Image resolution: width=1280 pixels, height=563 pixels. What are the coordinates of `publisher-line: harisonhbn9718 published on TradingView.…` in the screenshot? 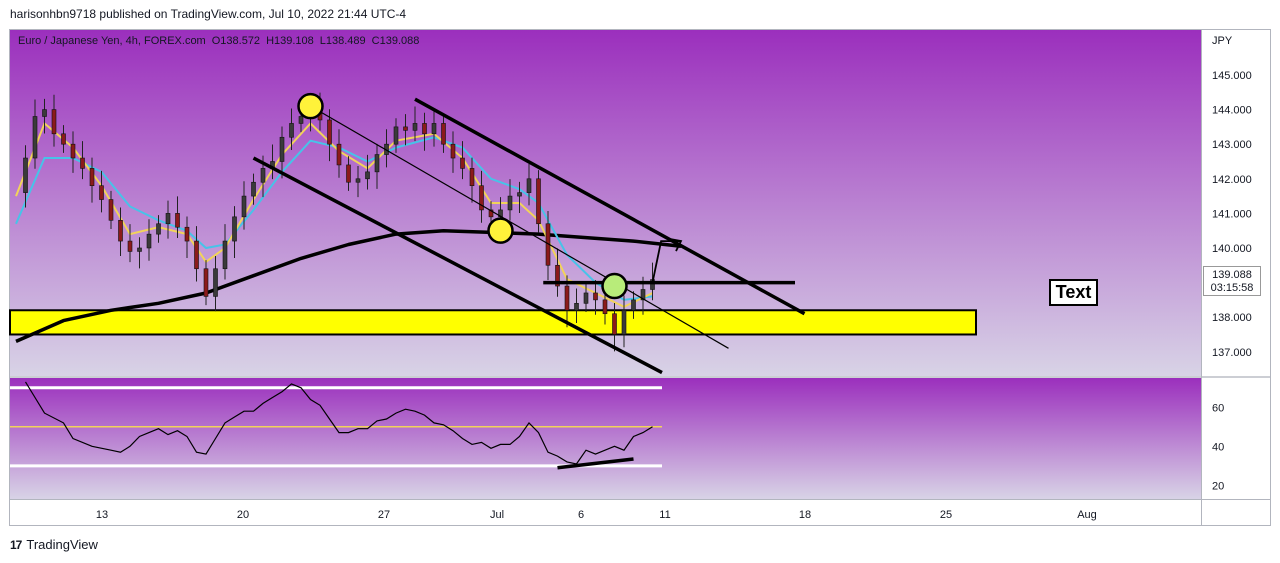 It's located at (208, 14).